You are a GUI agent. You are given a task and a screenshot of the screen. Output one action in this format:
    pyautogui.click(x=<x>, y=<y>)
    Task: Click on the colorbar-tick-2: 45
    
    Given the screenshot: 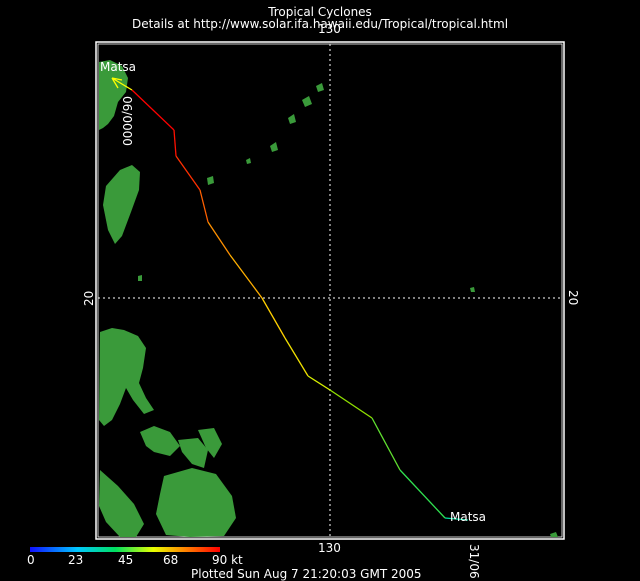 What is the action you would take?
    pyautogui.click(x=126, y=560)
    